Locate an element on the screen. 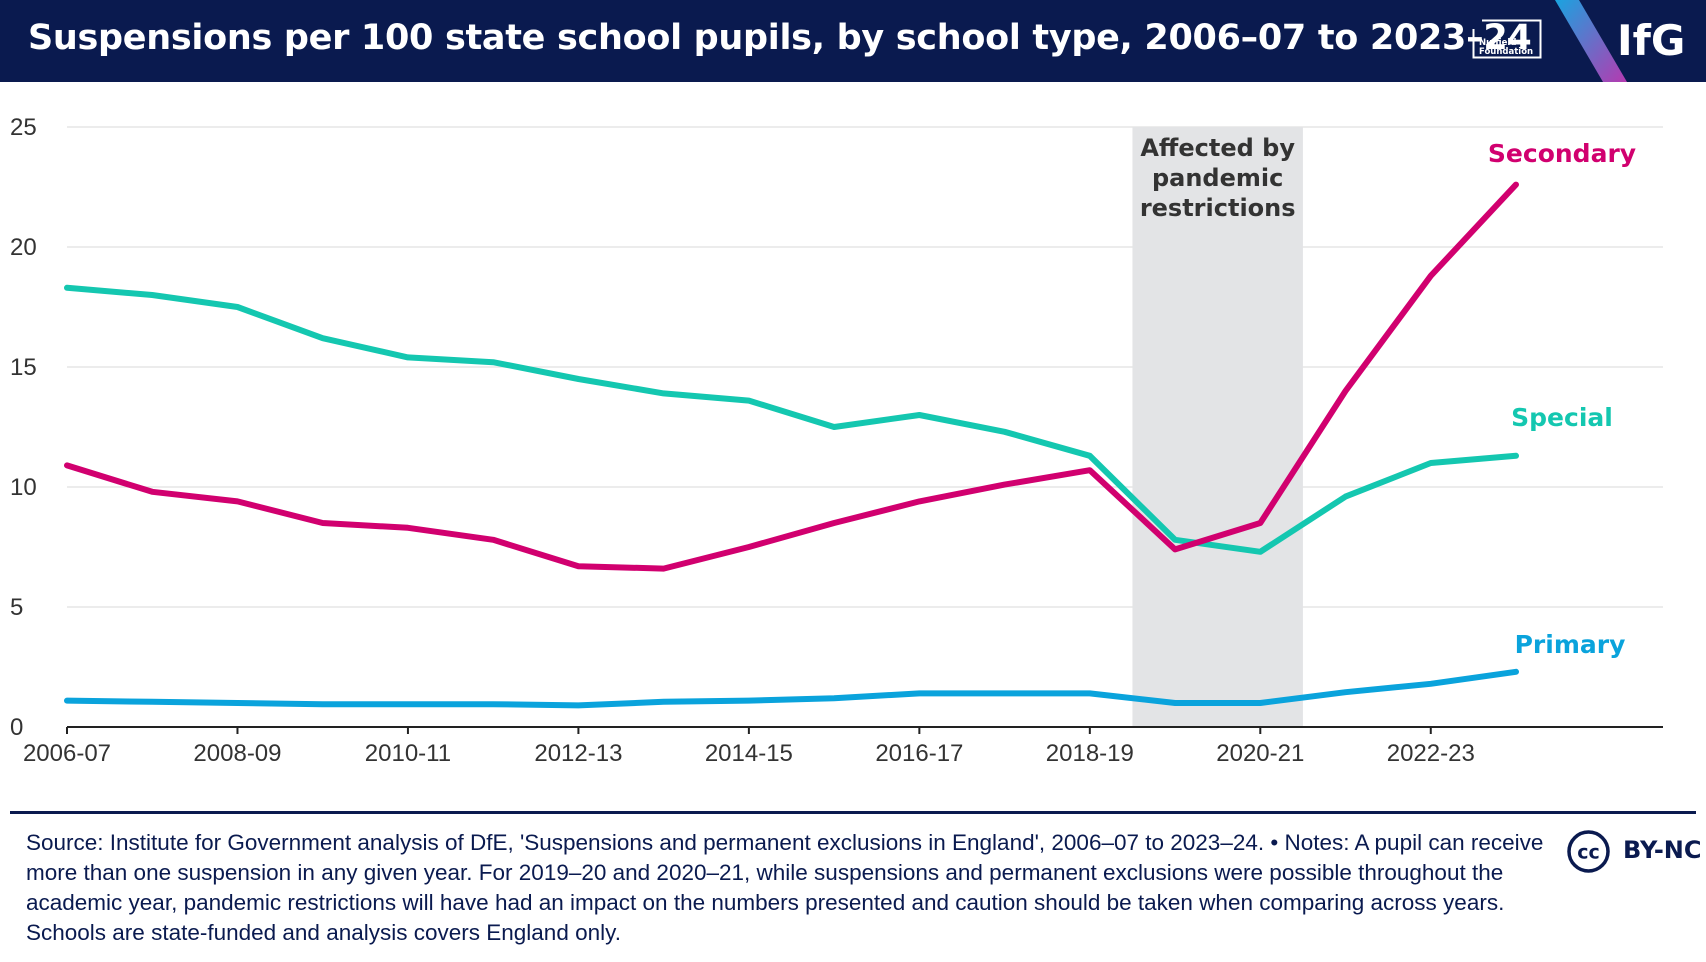 This screenshot has width=1706, height=962. cc-text: cc is located at coordinates (1588, 853).